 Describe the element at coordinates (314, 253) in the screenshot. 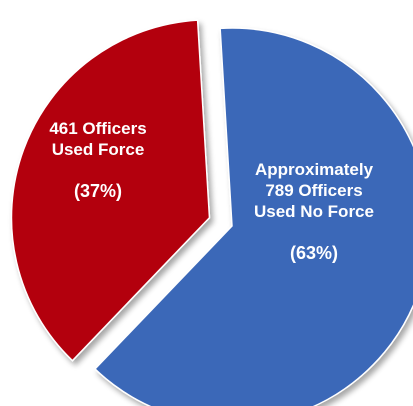

I see `slice-percent-no-force: (63%)` at that location.